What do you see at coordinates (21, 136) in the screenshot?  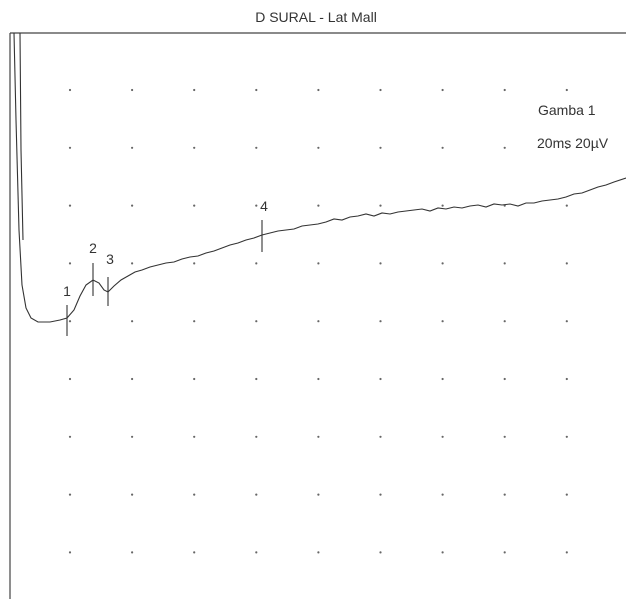 I see `waveform-start` at bounding box center [21, 136].